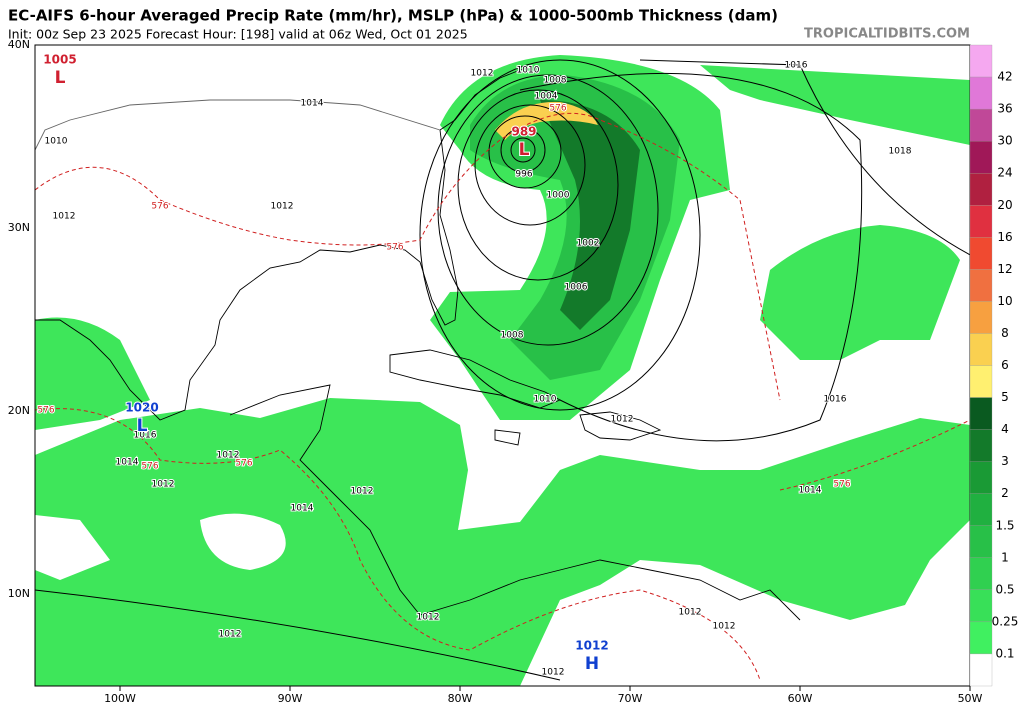  Describe the element at coordinates (1004, 653) in the screenshot. I see `colorbar-label: 0.1` at that location.